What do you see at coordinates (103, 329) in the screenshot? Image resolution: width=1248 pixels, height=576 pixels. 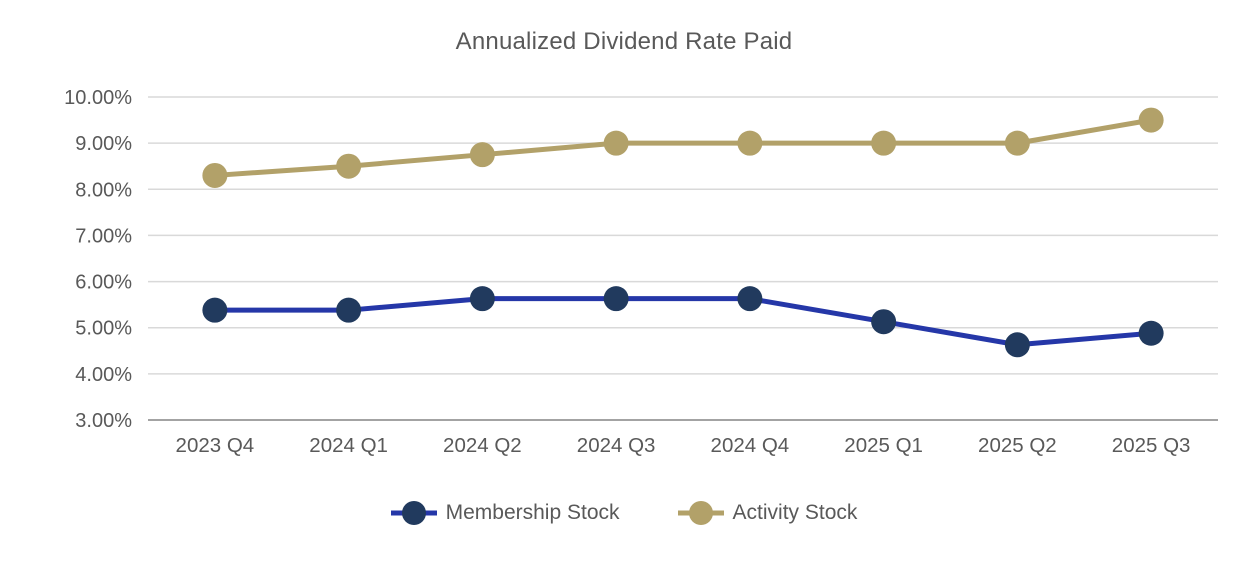 I see `y-tick-label: 5.00%` at bounding box center [103, 329].